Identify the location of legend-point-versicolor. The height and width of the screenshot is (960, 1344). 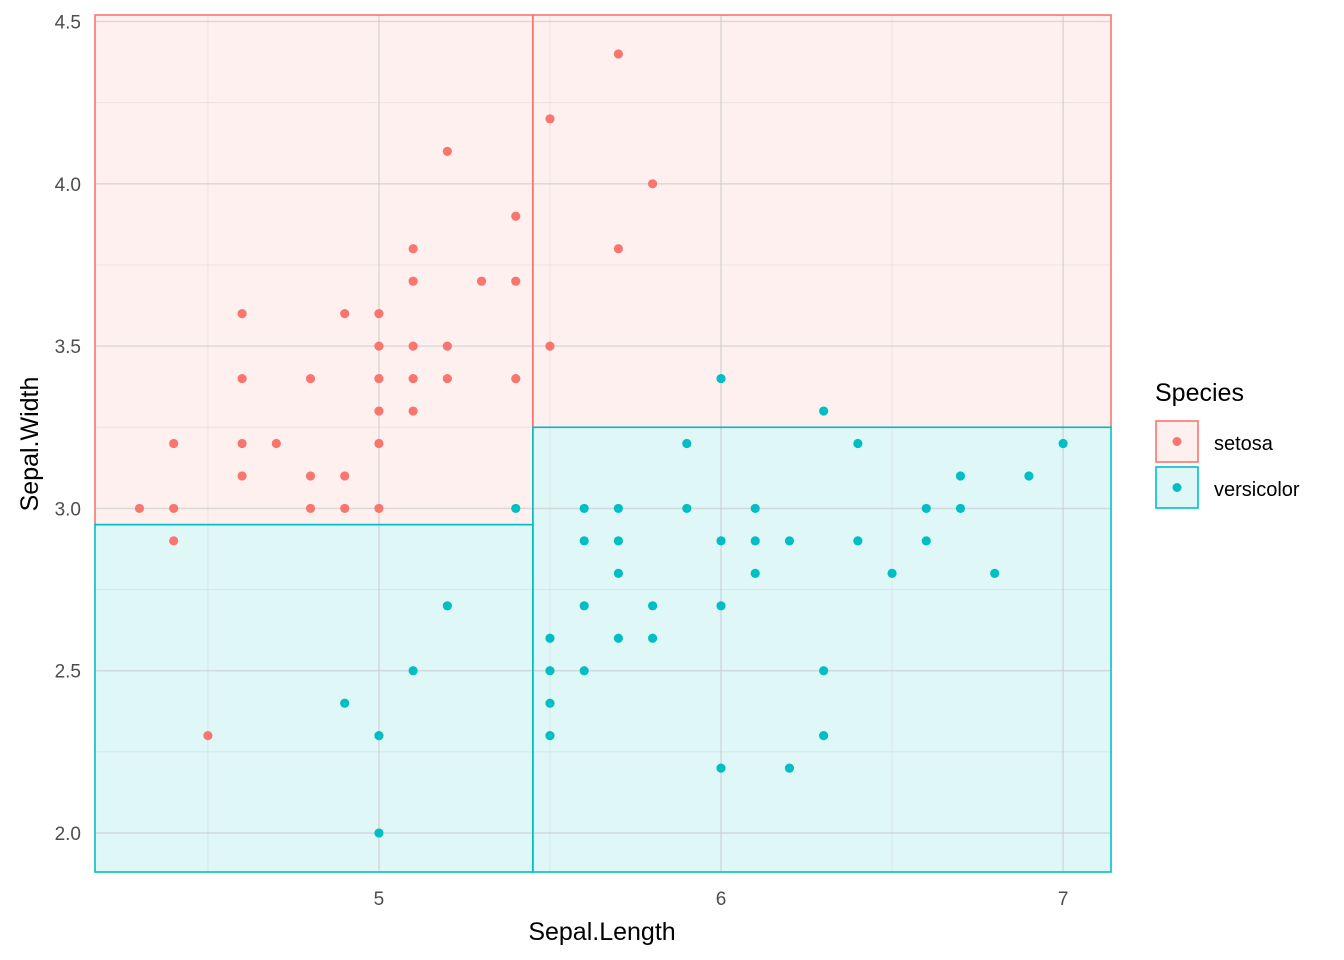
(1177, 487).